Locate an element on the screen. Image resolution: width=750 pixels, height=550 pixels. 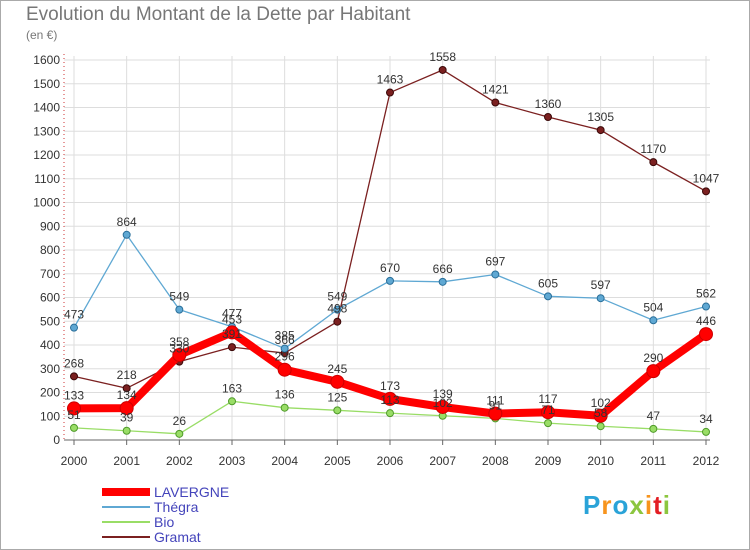
data-label-gramat: 1170 is located at coordinates (653, 149).